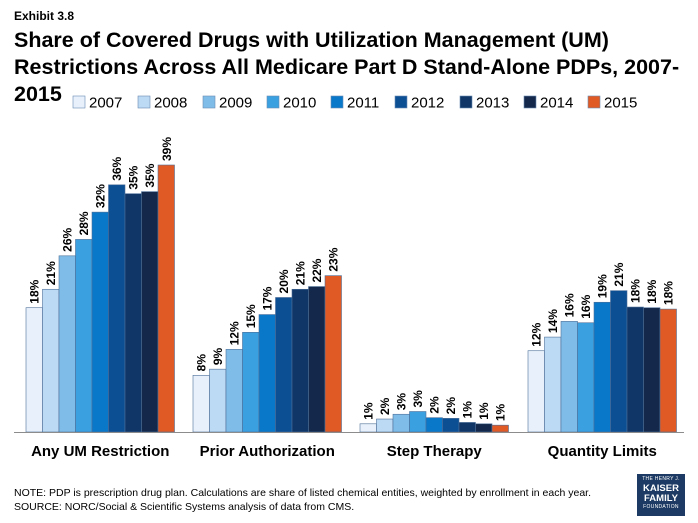 The width and height of the screenshot is (698, 523). I want to click on category-label-quantity-limits: Quantity Limits, so click(602, 451).